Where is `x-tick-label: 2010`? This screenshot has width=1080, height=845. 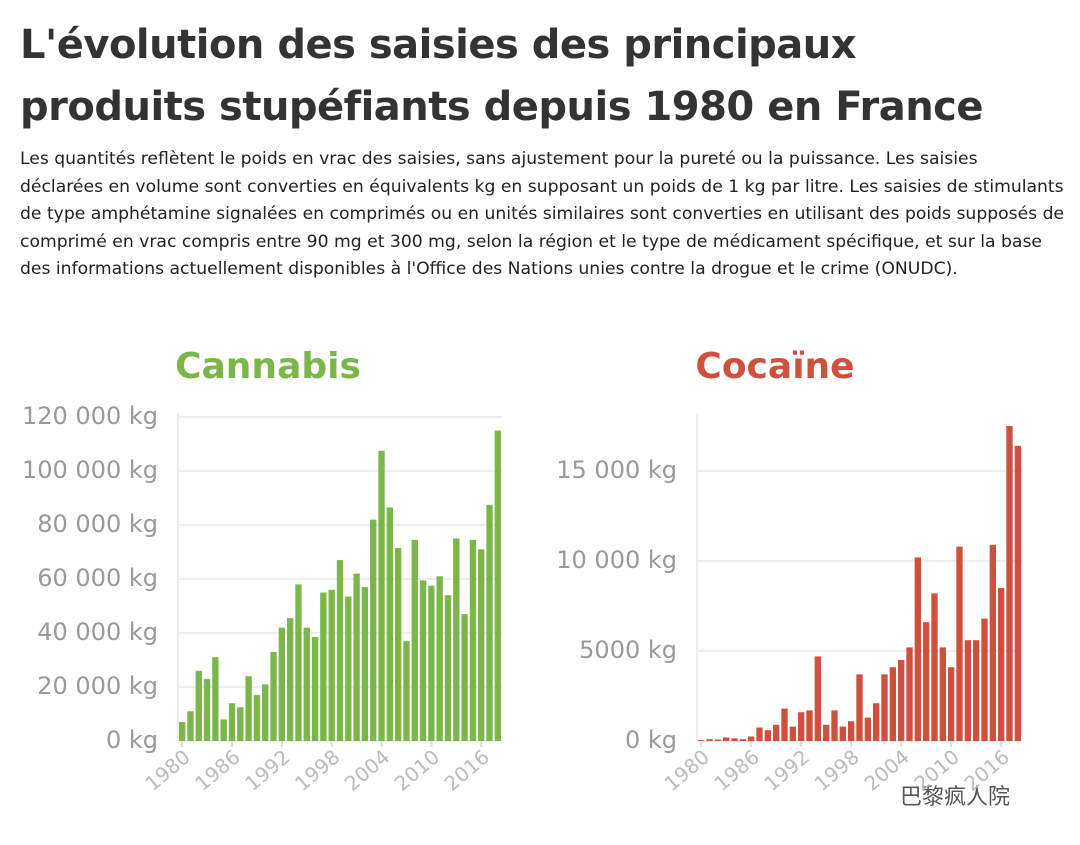
x-tick-label: 2010 is located at coordinates (417, 770).